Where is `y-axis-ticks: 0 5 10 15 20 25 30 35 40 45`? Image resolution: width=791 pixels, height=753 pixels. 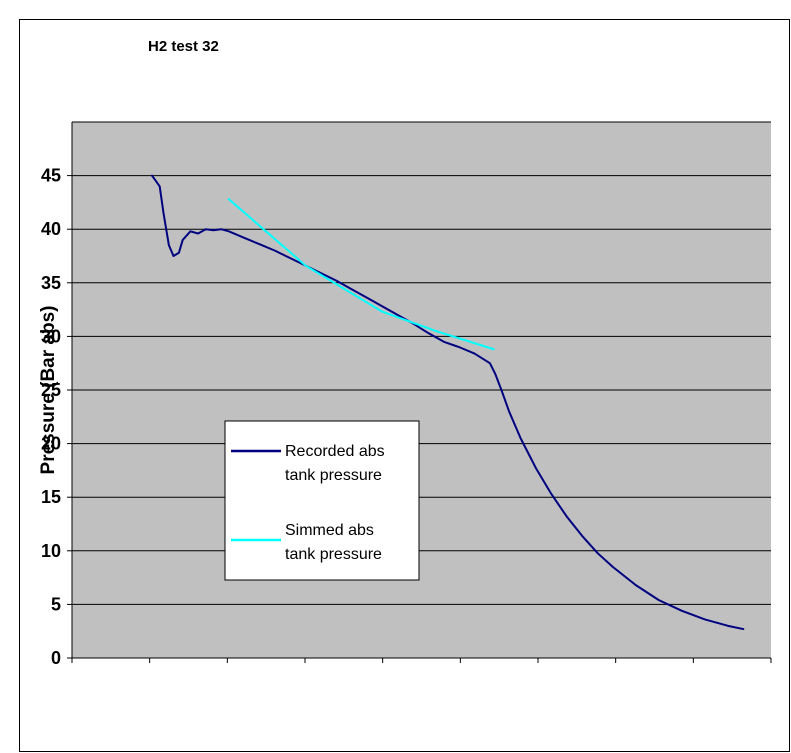
y-axis-ticks: 0 5 10 15 20 25 30 35 40 45 is located at coordinates (56, 417).